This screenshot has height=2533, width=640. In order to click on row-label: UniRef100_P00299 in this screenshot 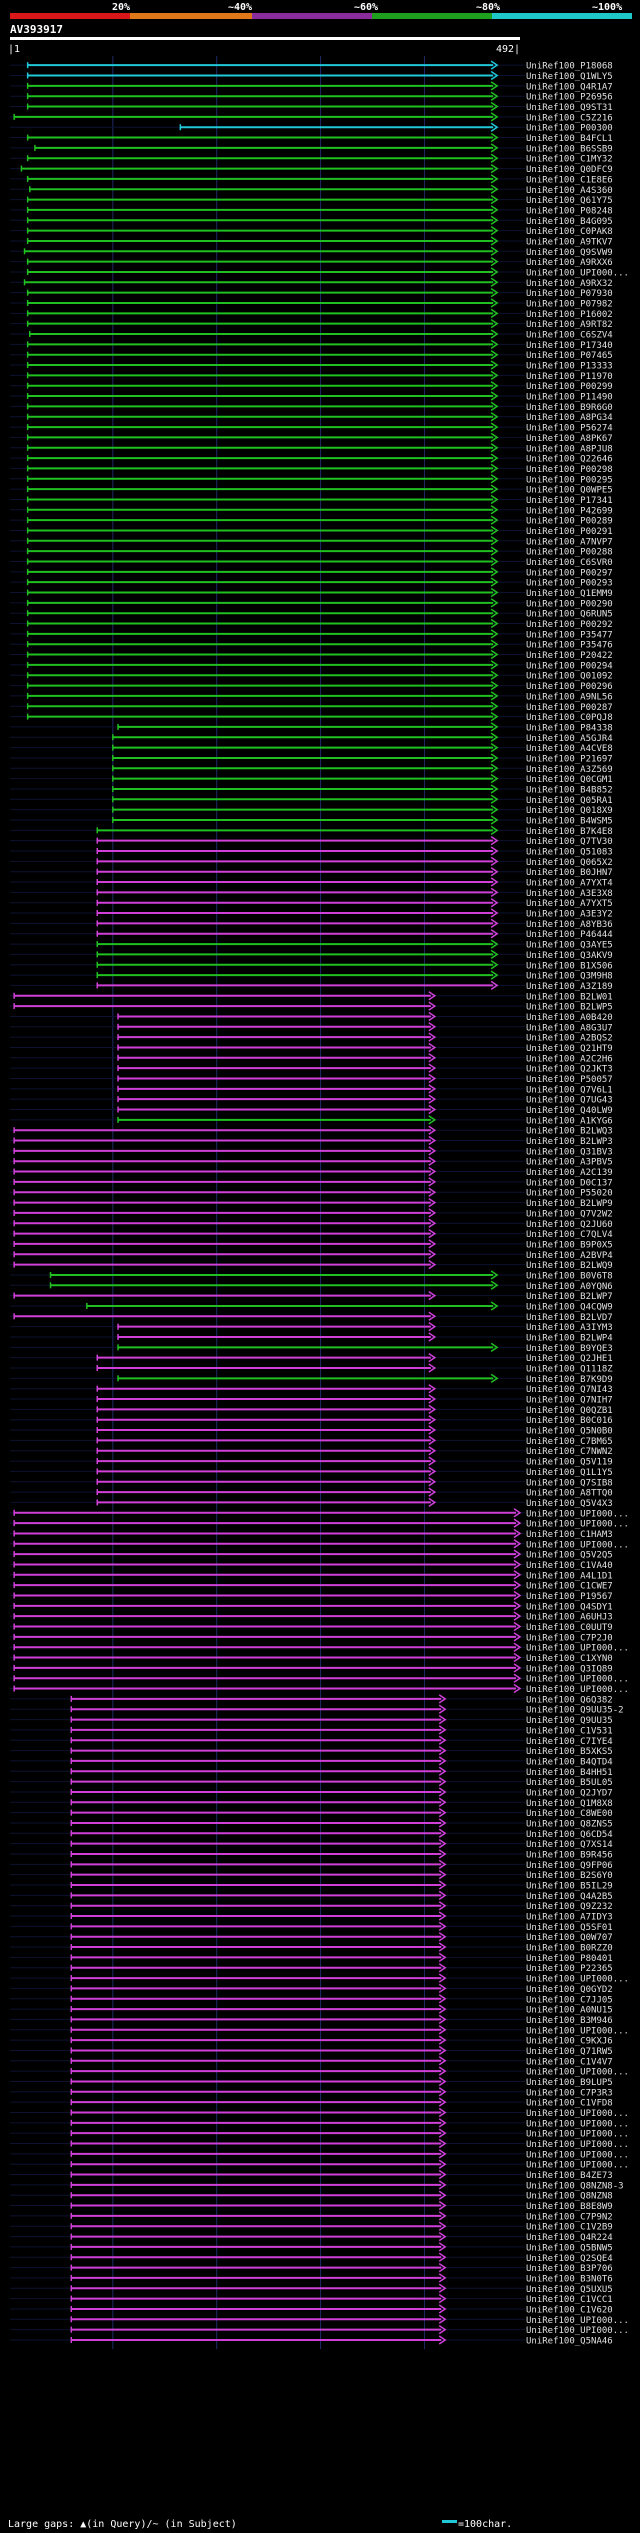, I will do `click(569, 387)`.